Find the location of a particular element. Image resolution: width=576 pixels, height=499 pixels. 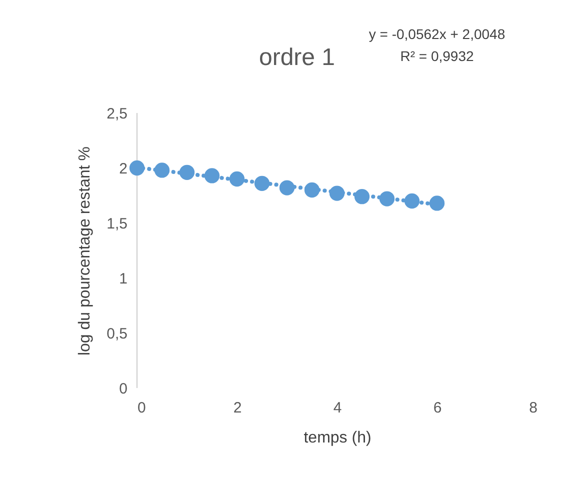

y-axis-title: log du pourcentage restant % is located at coordinates (85, 251).